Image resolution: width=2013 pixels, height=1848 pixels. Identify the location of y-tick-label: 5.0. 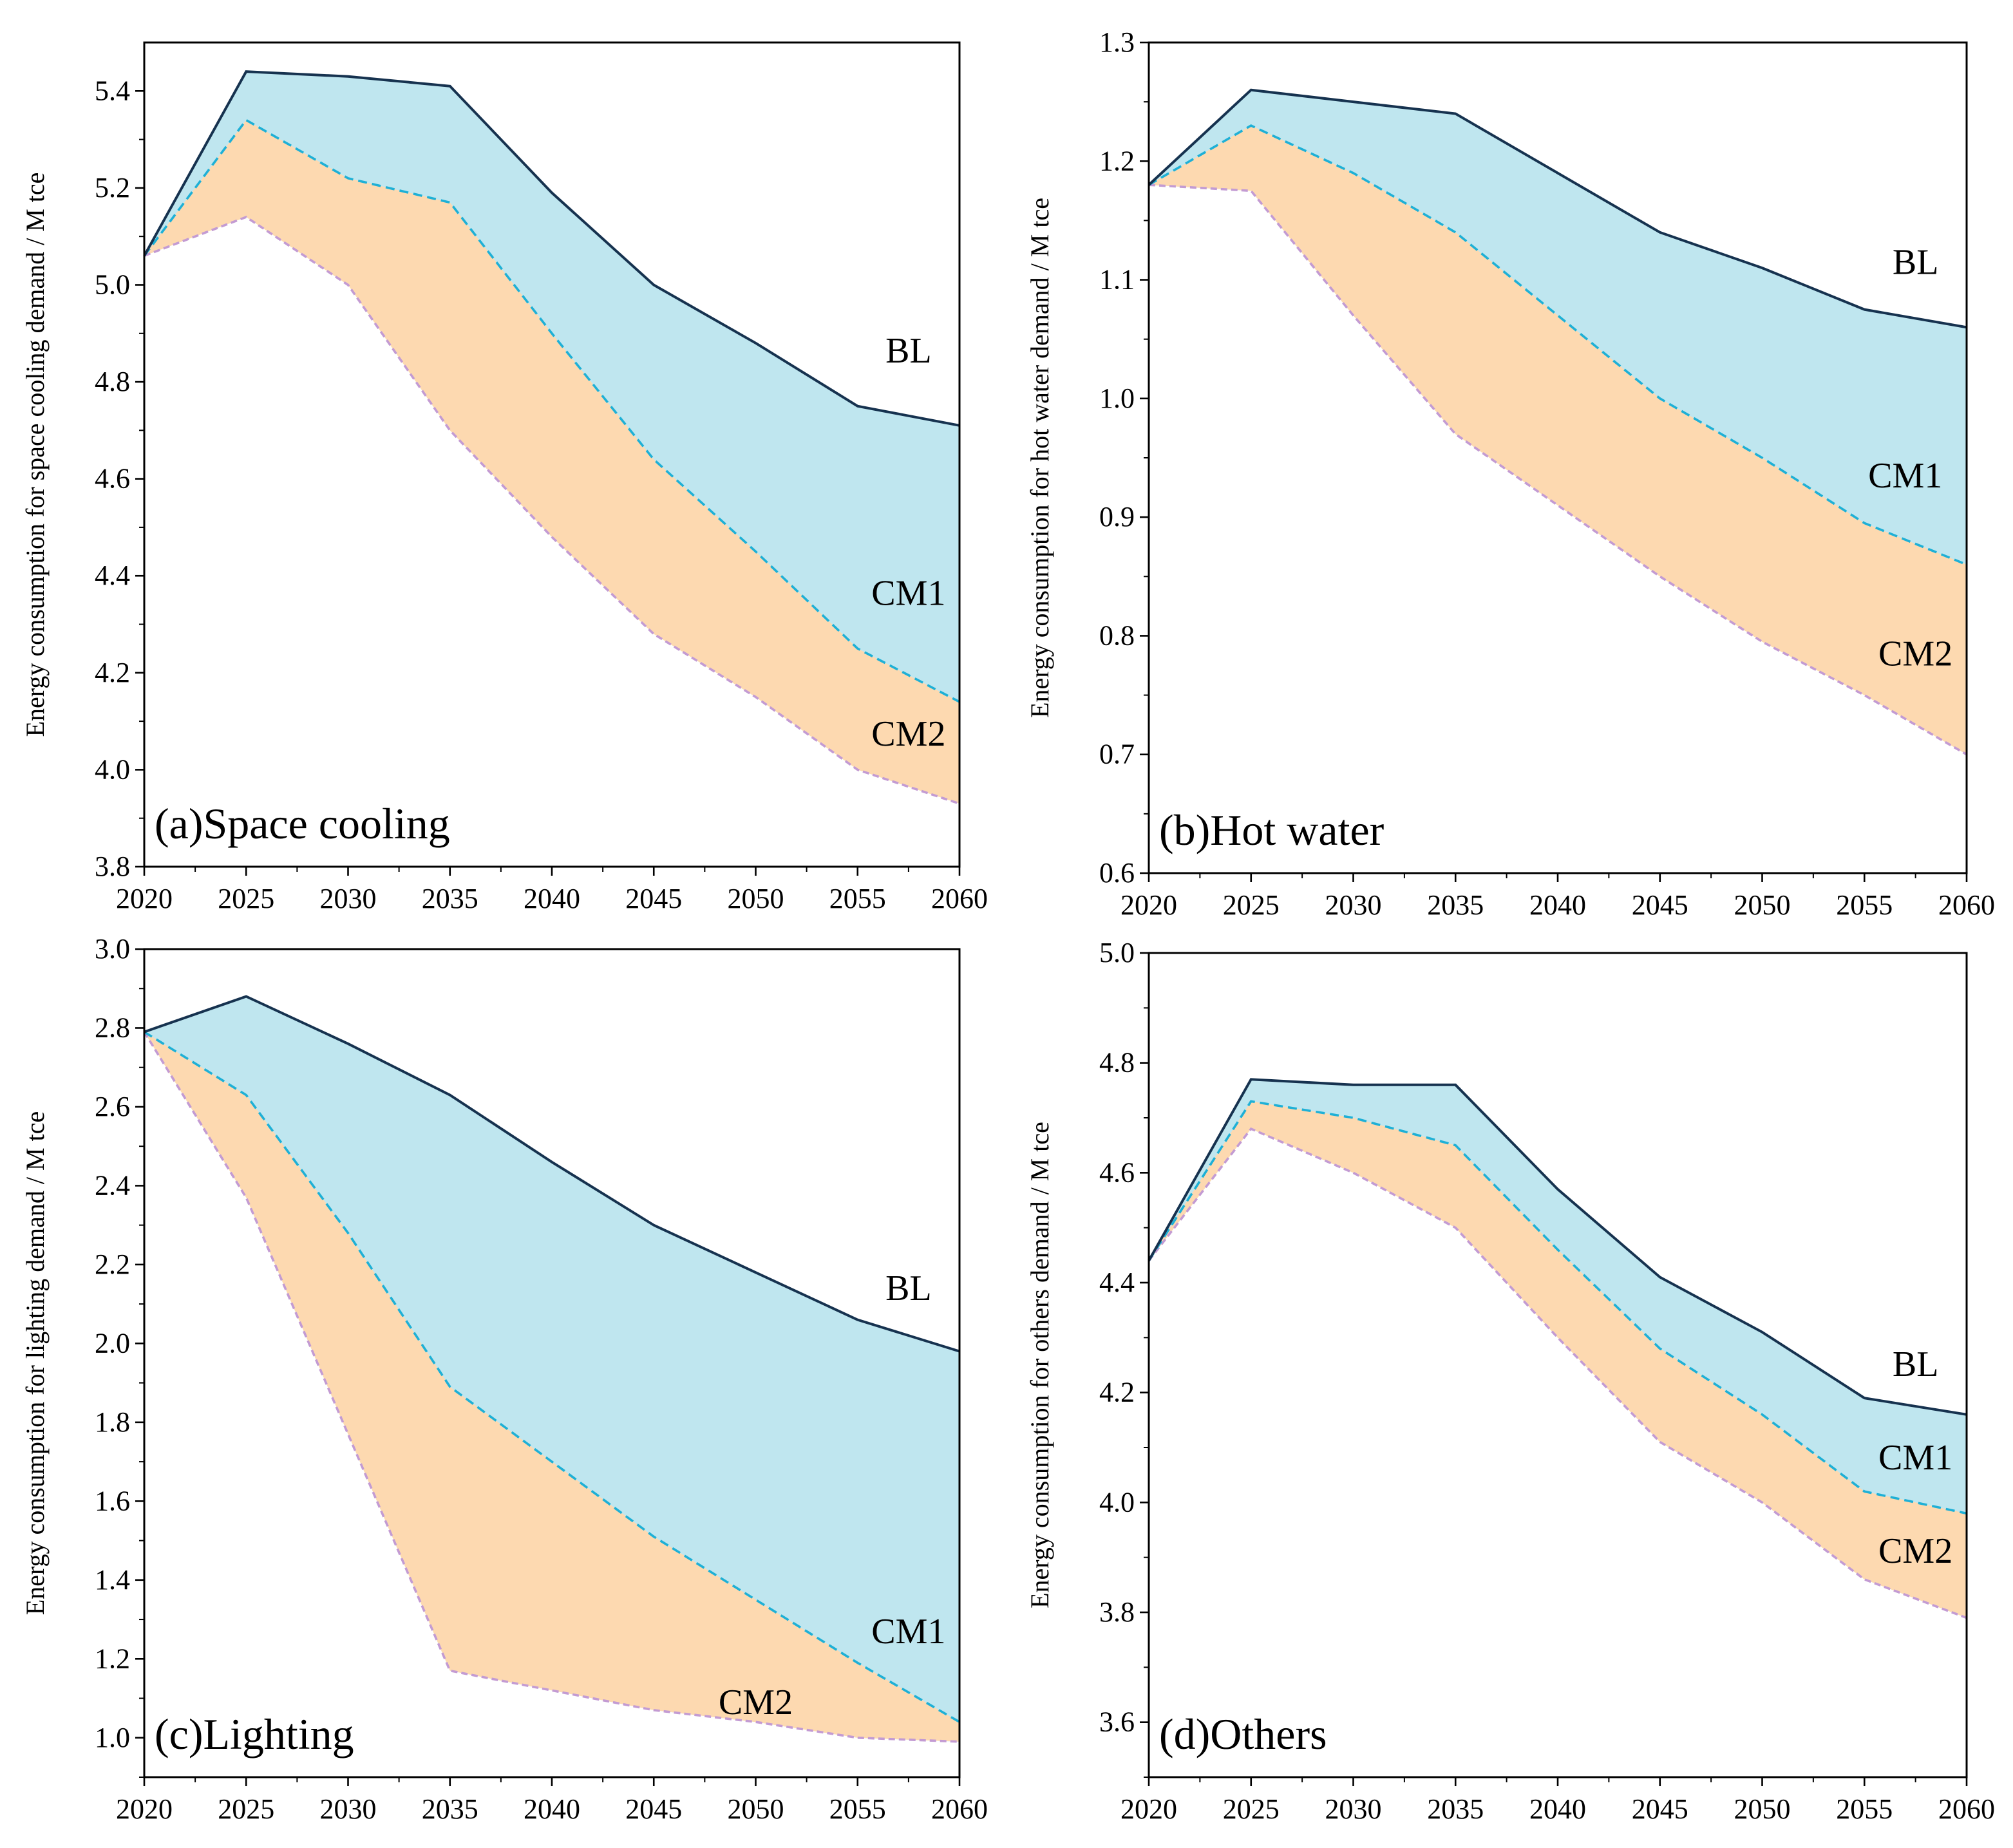
(1117, 952).